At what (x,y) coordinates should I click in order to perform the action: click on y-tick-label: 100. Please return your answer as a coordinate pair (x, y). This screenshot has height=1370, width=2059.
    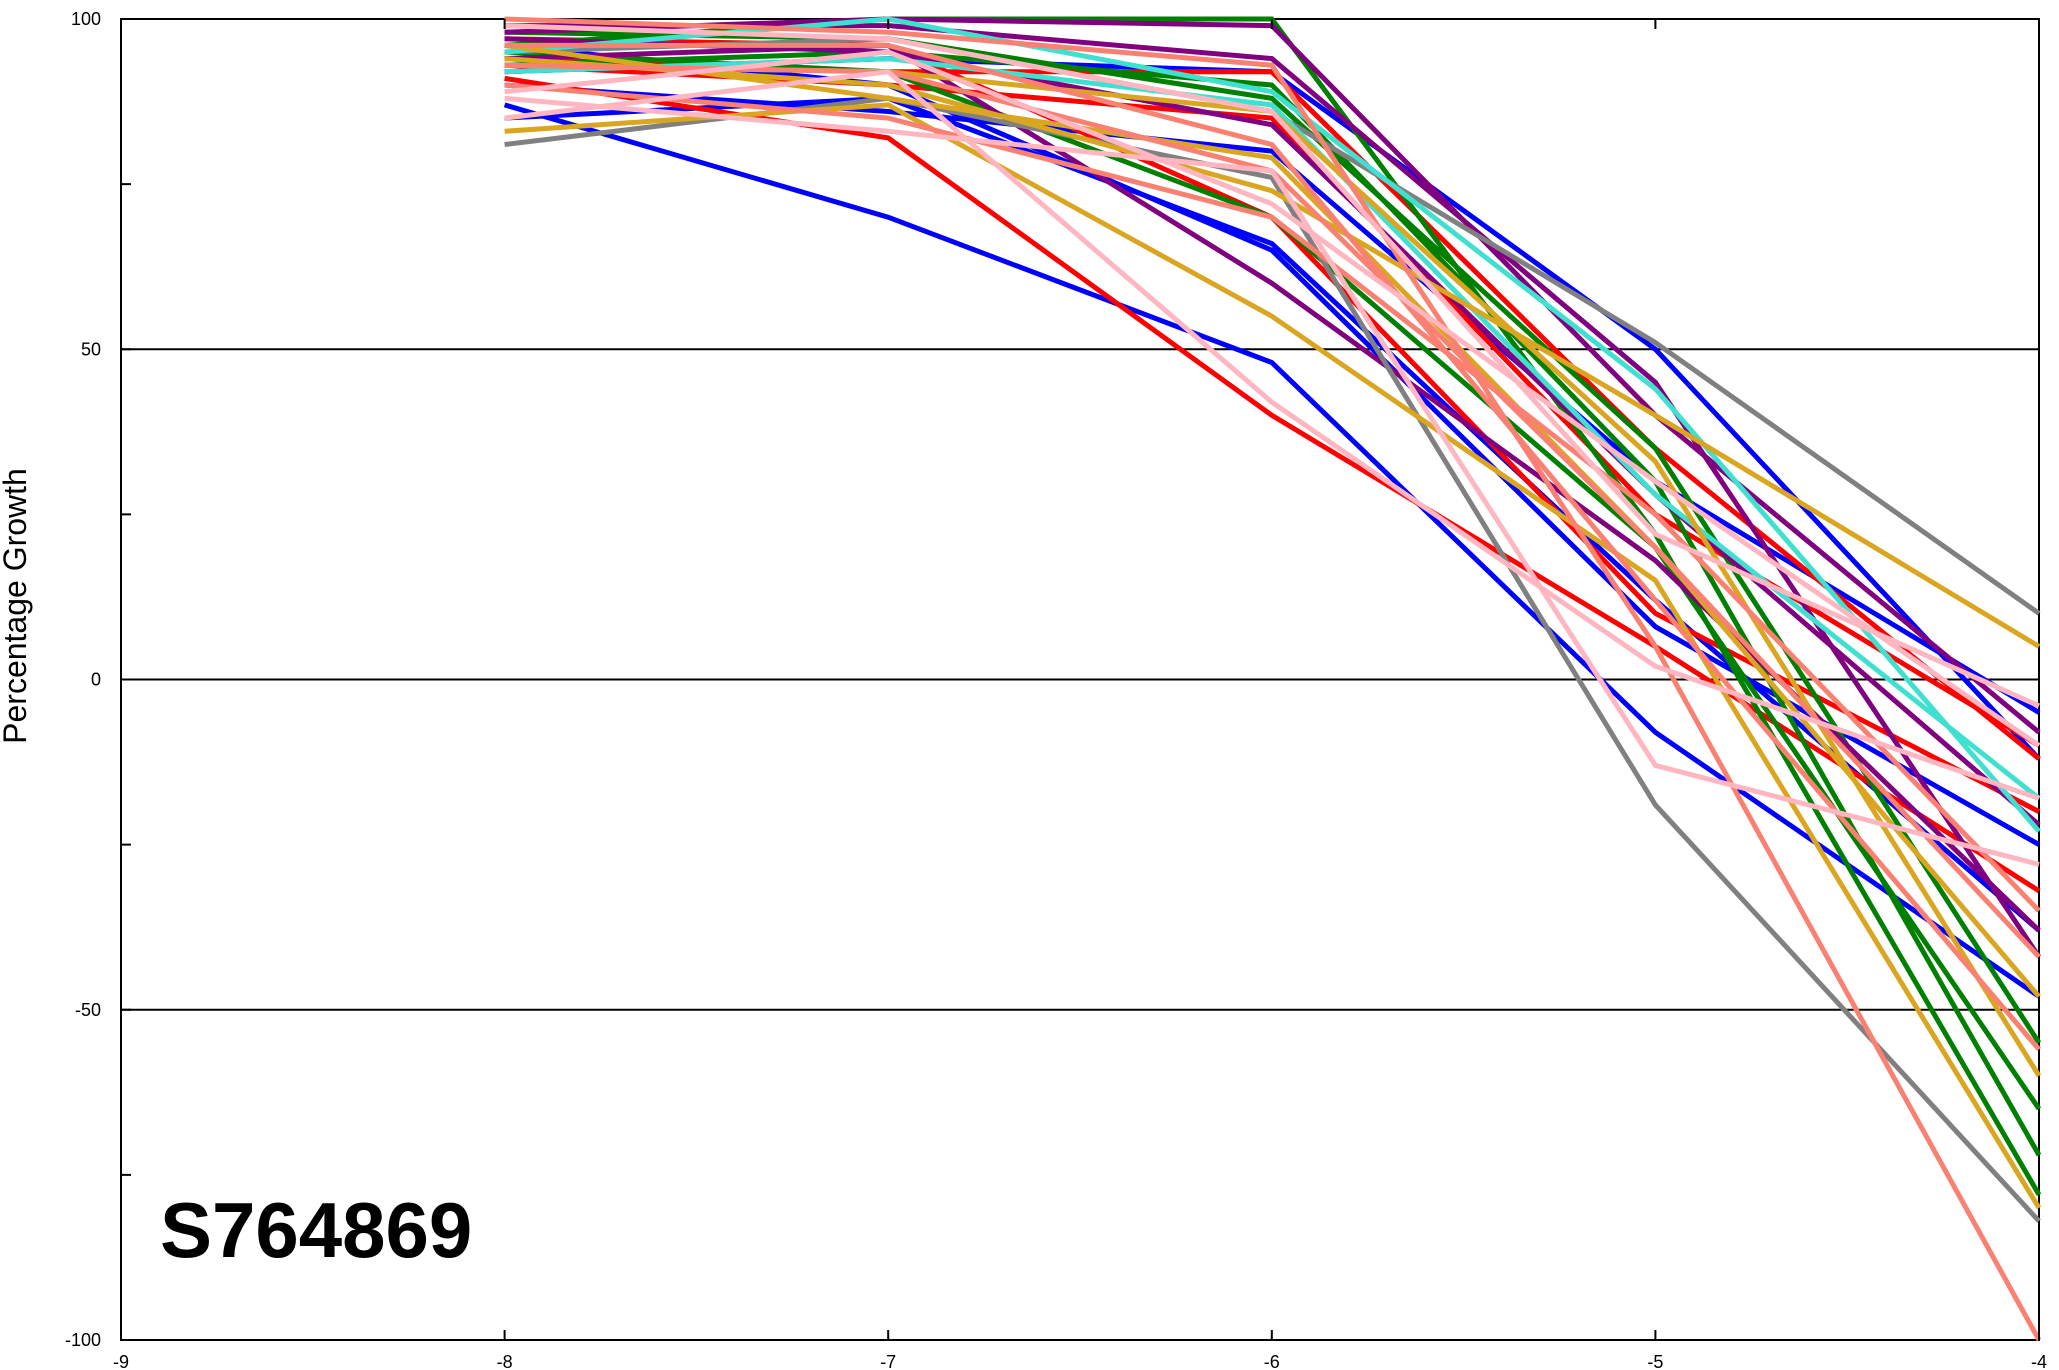
    Looking at the image, I should click on (86, 19).